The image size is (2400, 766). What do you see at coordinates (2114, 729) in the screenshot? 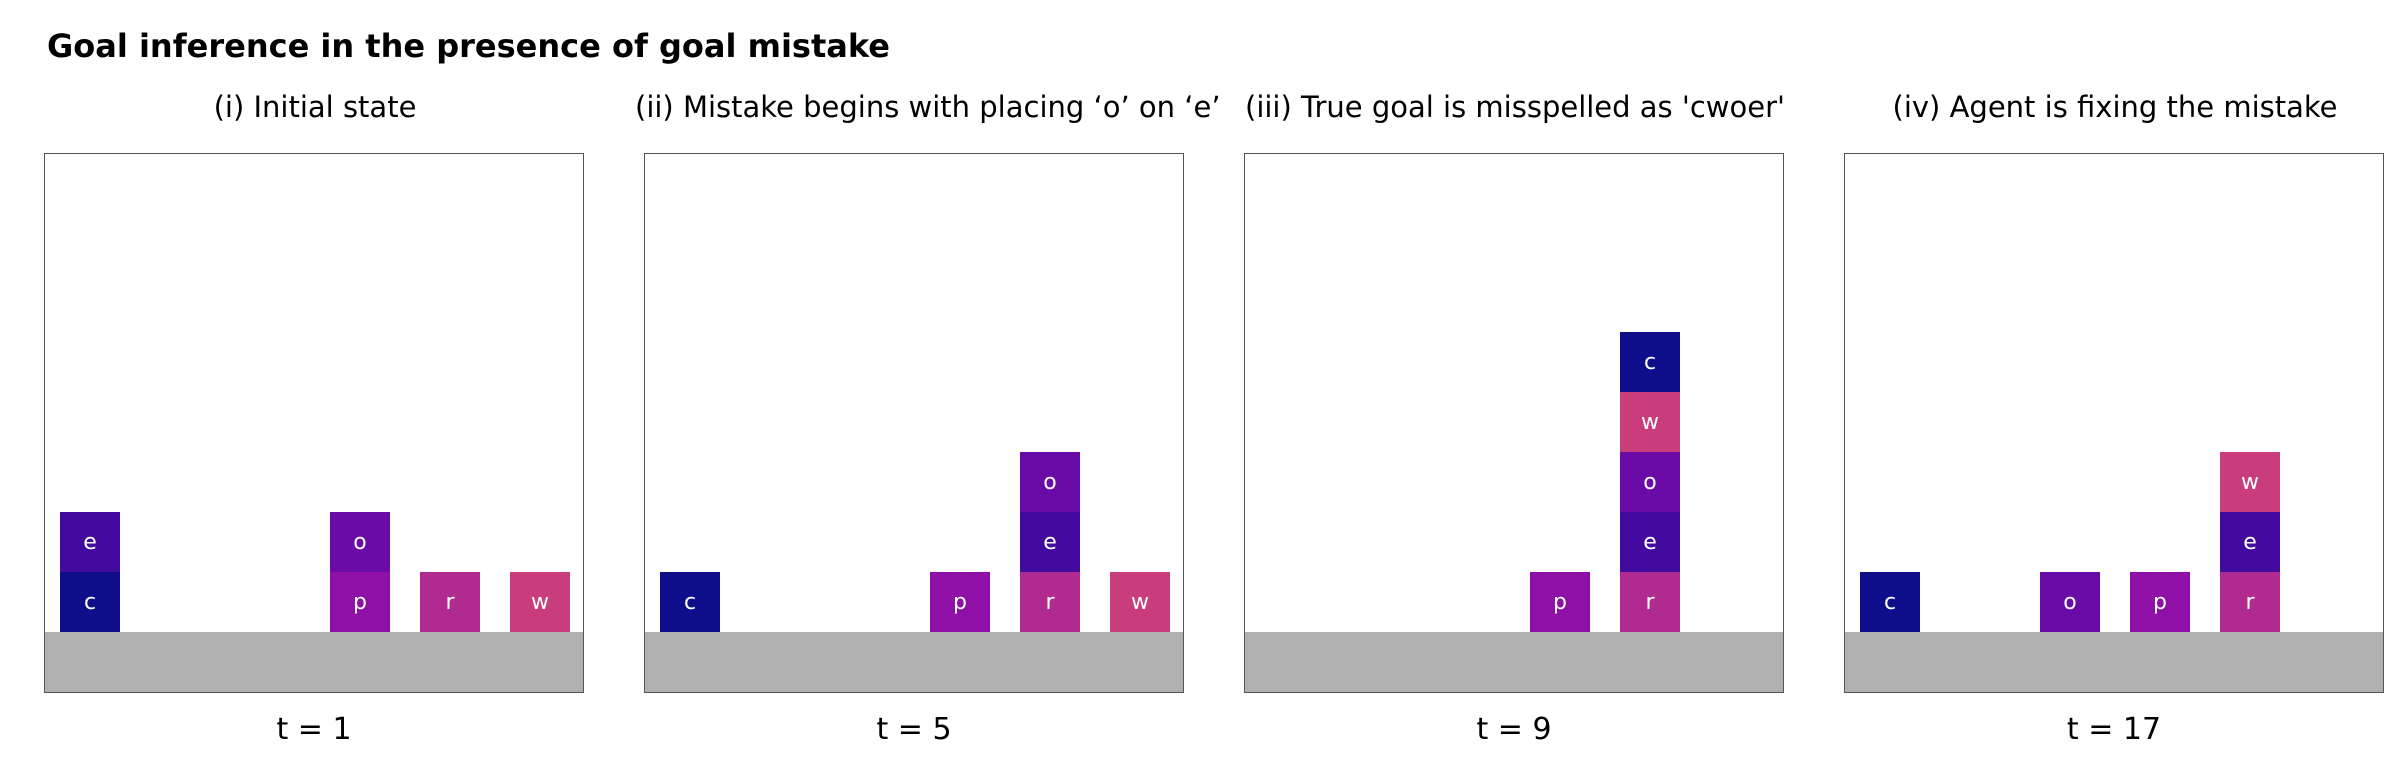
I see `time-label-4: t = 17` at bounding box center [2114, 729].